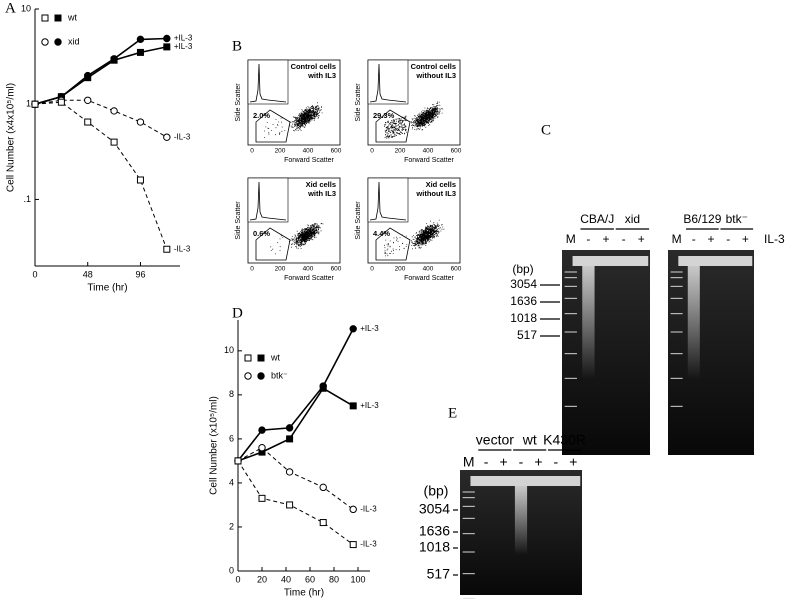  Describe the element at coordinates (237, 313) in the screenshot. I see `panel-label: D` at that location.